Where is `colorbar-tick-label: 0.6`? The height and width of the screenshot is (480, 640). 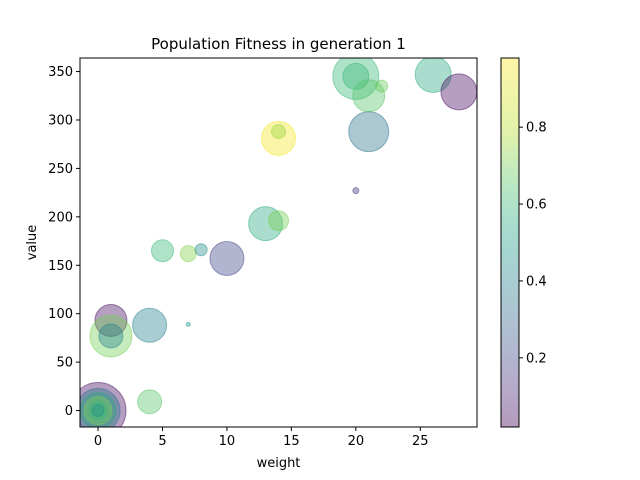 colorbar-tick-label: 0.6 is located at coordinates (536, 205).